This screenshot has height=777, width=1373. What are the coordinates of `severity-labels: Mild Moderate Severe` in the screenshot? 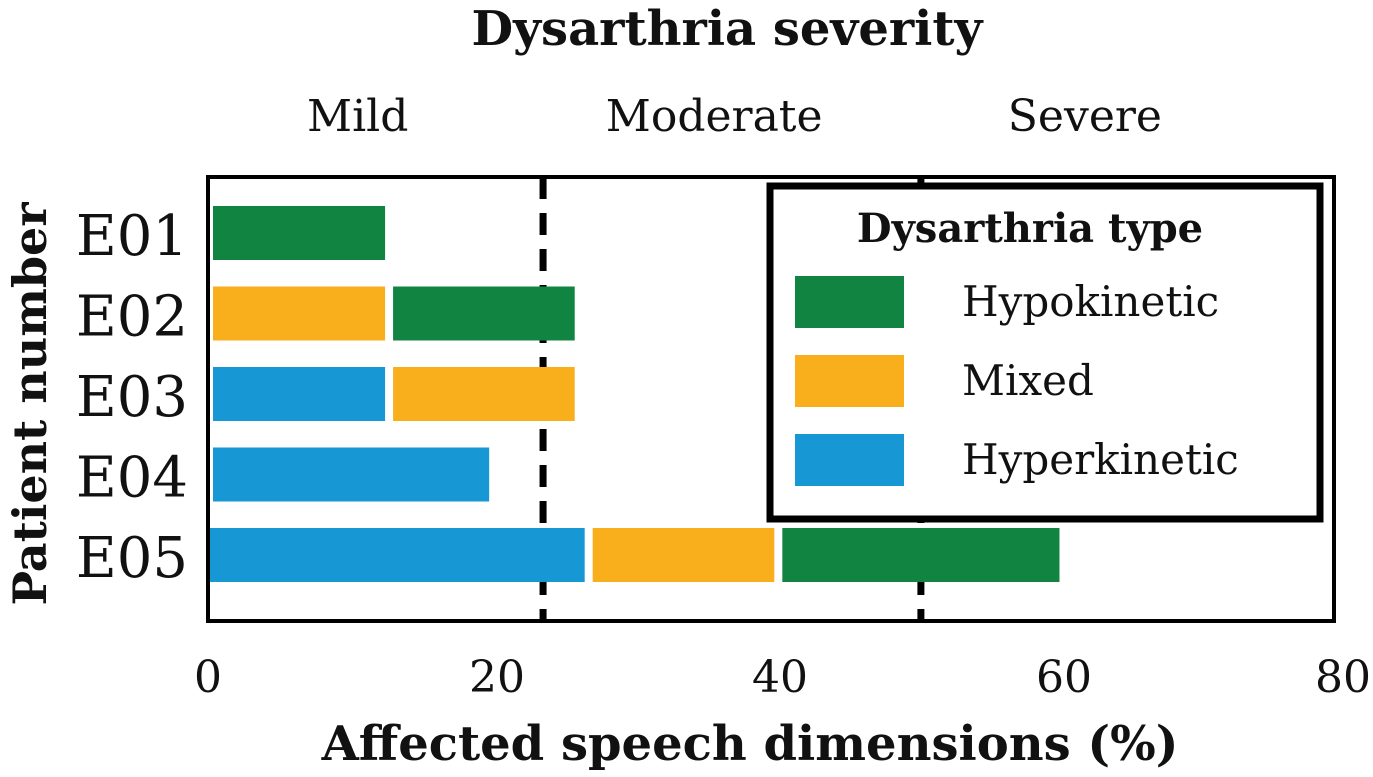 It's located at (734, 116).